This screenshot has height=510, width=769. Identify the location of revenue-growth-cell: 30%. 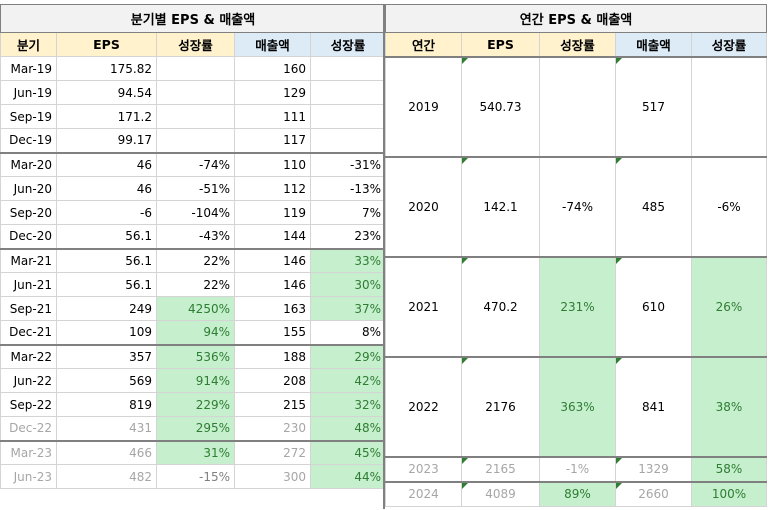
(348, 284).